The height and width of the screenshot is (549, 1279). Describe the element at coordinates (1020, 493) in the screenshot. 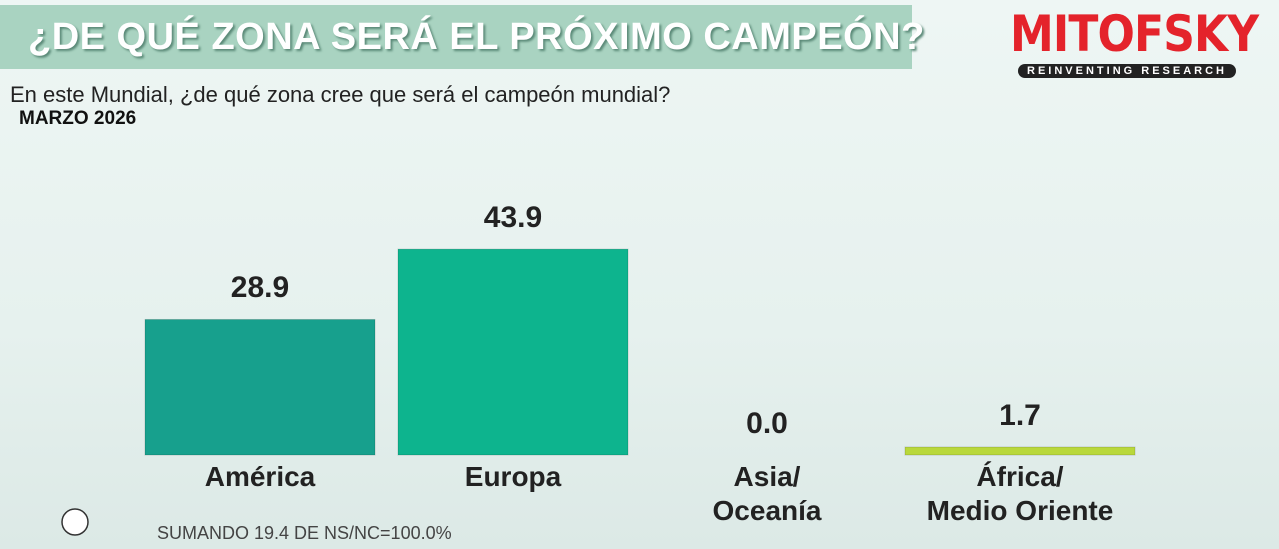

I see `category-label: África/ Medio Oriente` at that location.